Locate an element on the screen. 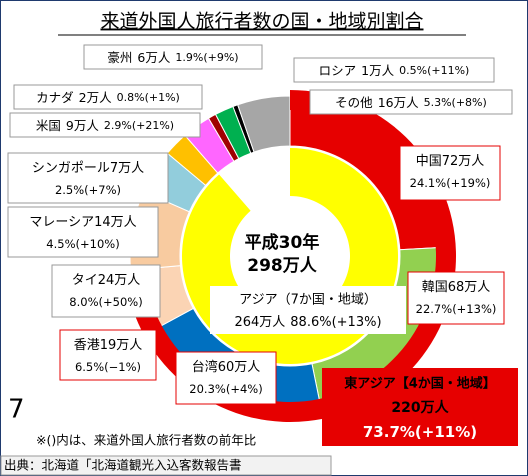 This screenshot has height=476, width=528. group-label: アジア（7か国・地域） is located at coordinates (308, 300).